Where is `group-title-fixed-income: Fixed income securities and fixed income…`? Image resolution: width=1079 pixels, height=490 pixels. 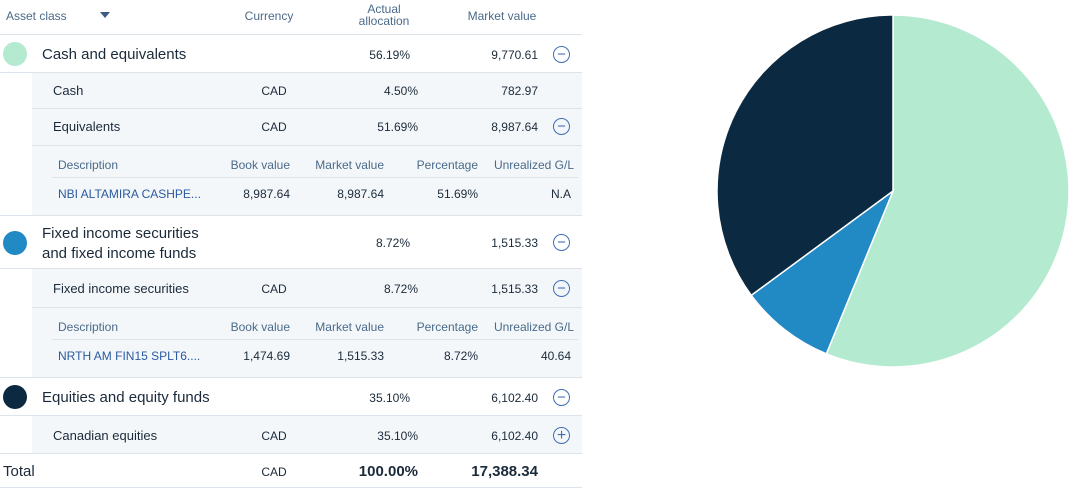
group-title-fixed-income: Fixed income securities and fixed income… is located at coordinates (120, 243).